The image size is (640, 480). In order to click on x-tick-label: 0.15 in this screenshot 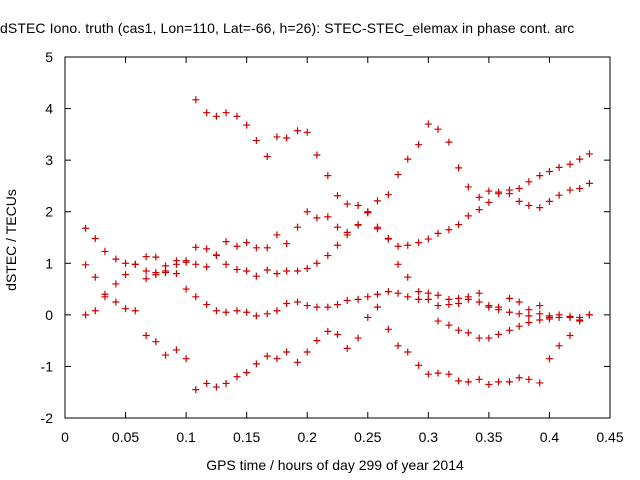, I will do `click(246, 437)`.